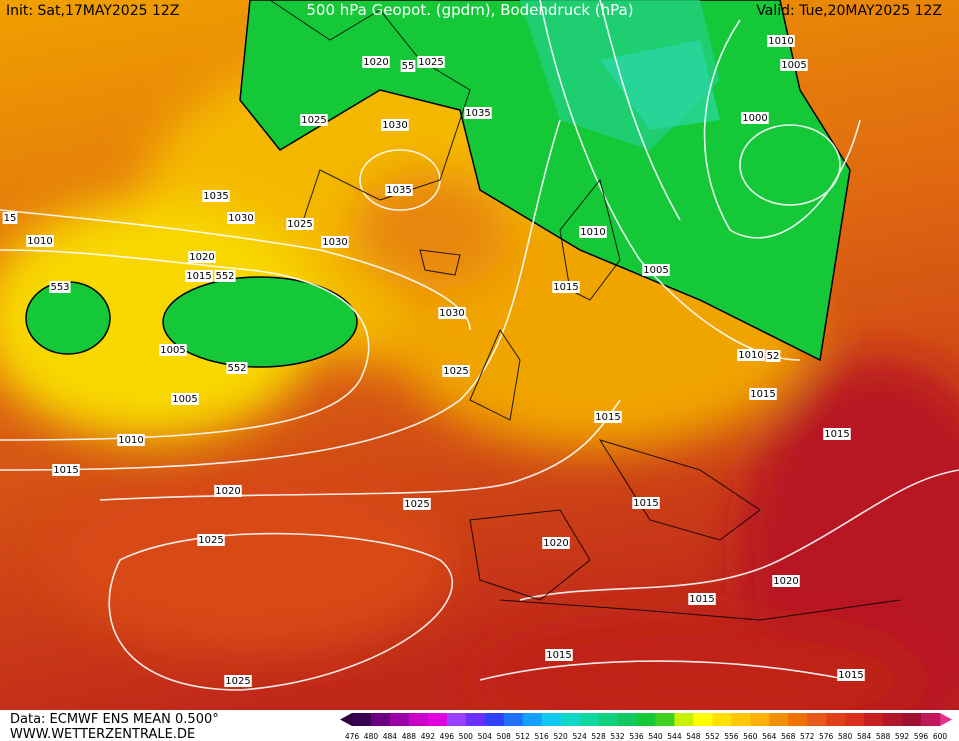  Describe the element at coordinates (598, 736) in the screenshot. I see `colorbar-label: 528` at that location.